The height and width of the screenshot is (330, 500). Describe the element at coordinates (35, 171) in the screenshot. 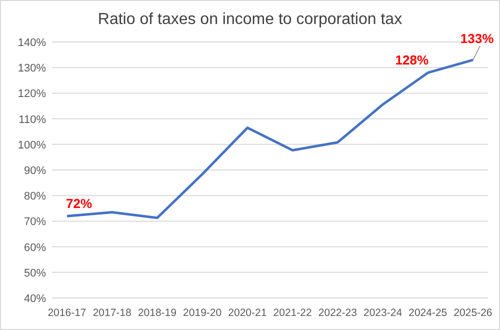

I see `y-tick-label: 90%` at that location.